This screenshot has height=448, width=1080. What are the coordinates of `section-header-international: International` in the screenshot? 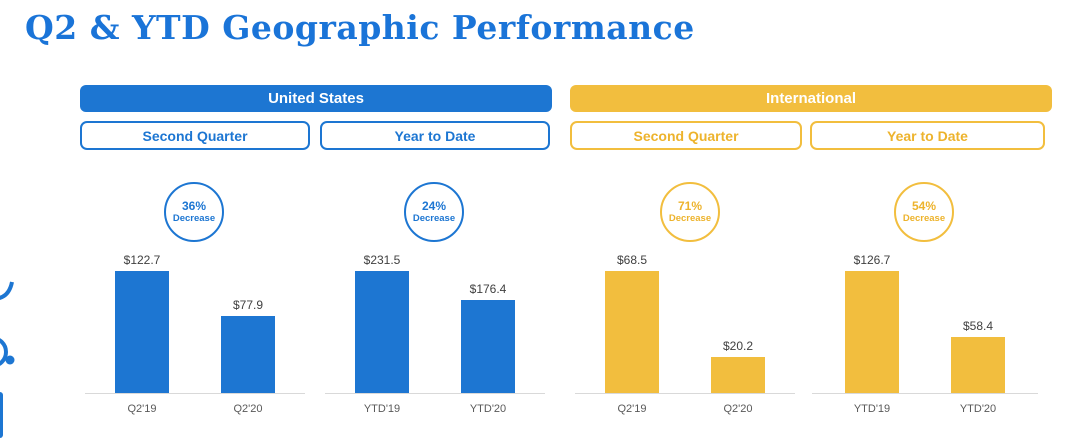 It's located at (811, 98).